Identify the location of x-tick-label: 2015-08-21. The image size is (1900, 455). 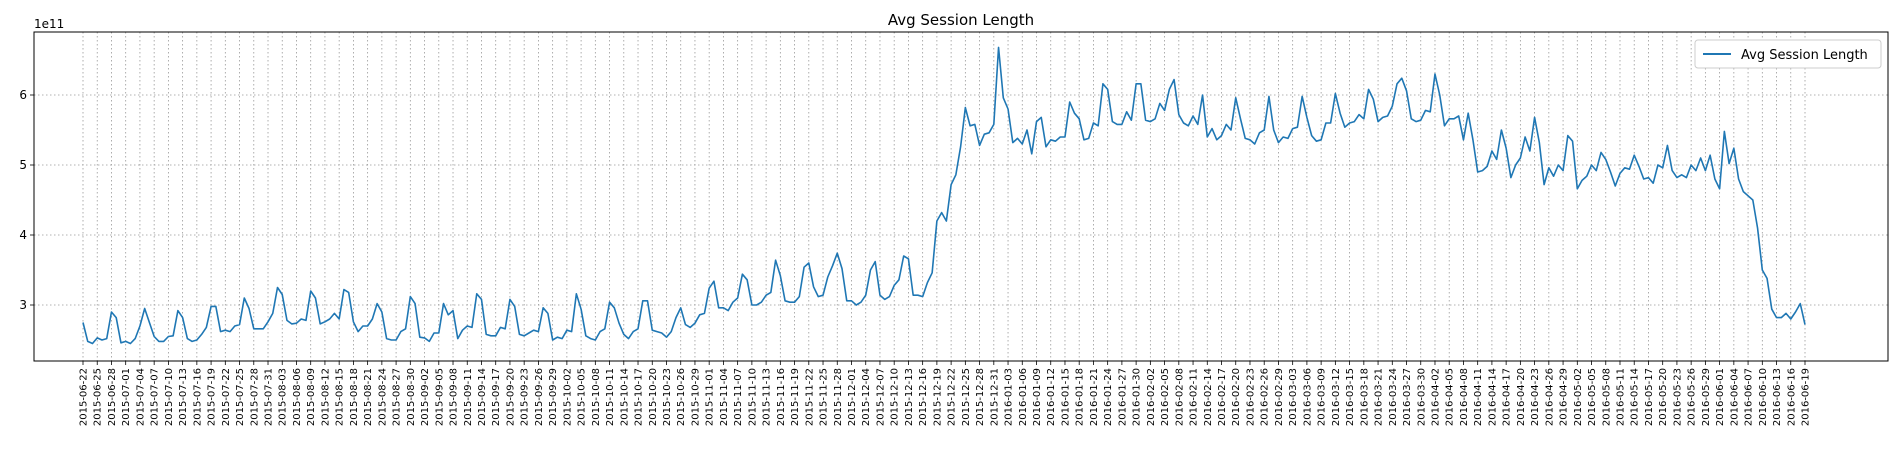
(368, 397).